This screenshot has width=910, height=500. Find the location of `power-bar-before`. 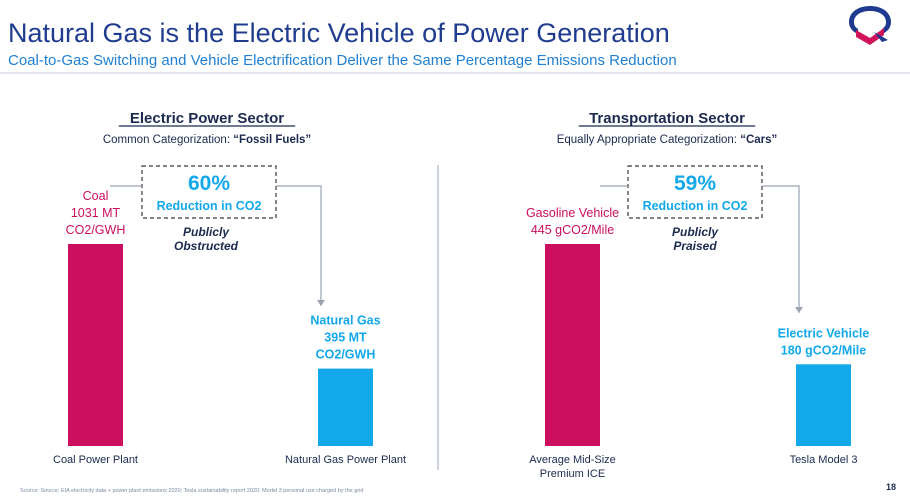

power-bar-before is located at coordinates (95, 345).